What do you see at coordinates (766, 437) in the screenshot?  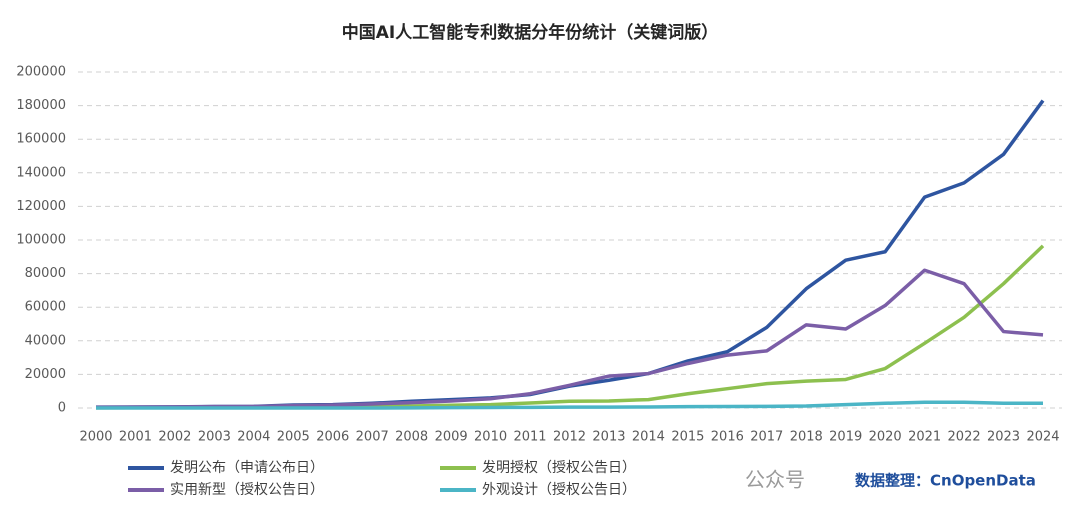 I see `x-tick-label: 2017` at bounding box center [766, 437].